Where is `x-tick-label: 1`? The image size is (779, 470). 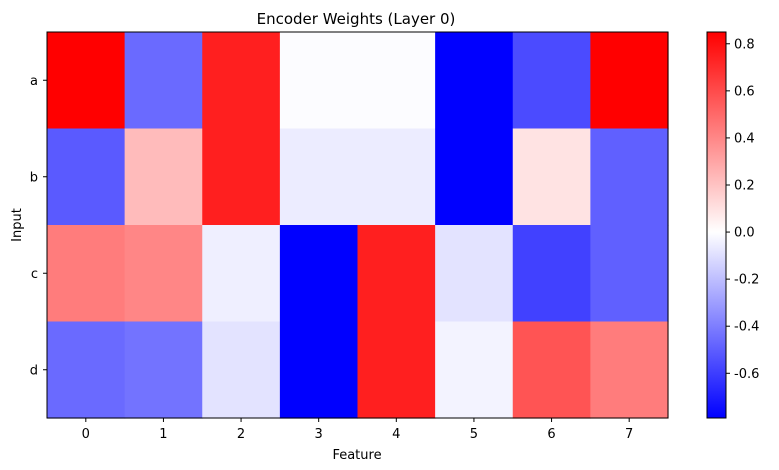 x-tick-label: 1 is located at coordinates (163, 434).